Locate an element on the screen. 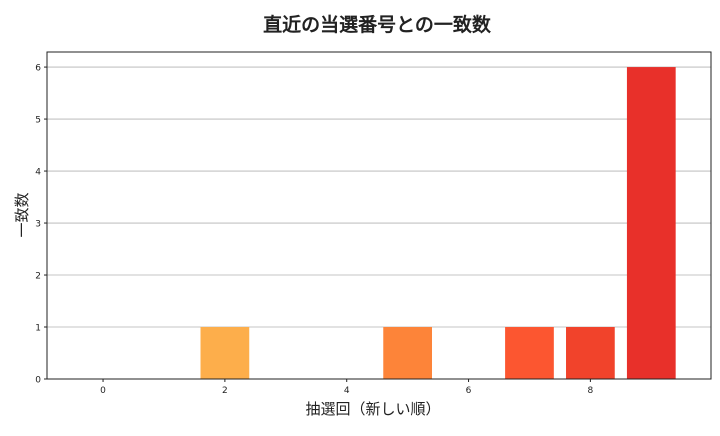 The height and width of the screenshot is (436, 720). y-tick-label: 5 is located at coordinates (38, 121).